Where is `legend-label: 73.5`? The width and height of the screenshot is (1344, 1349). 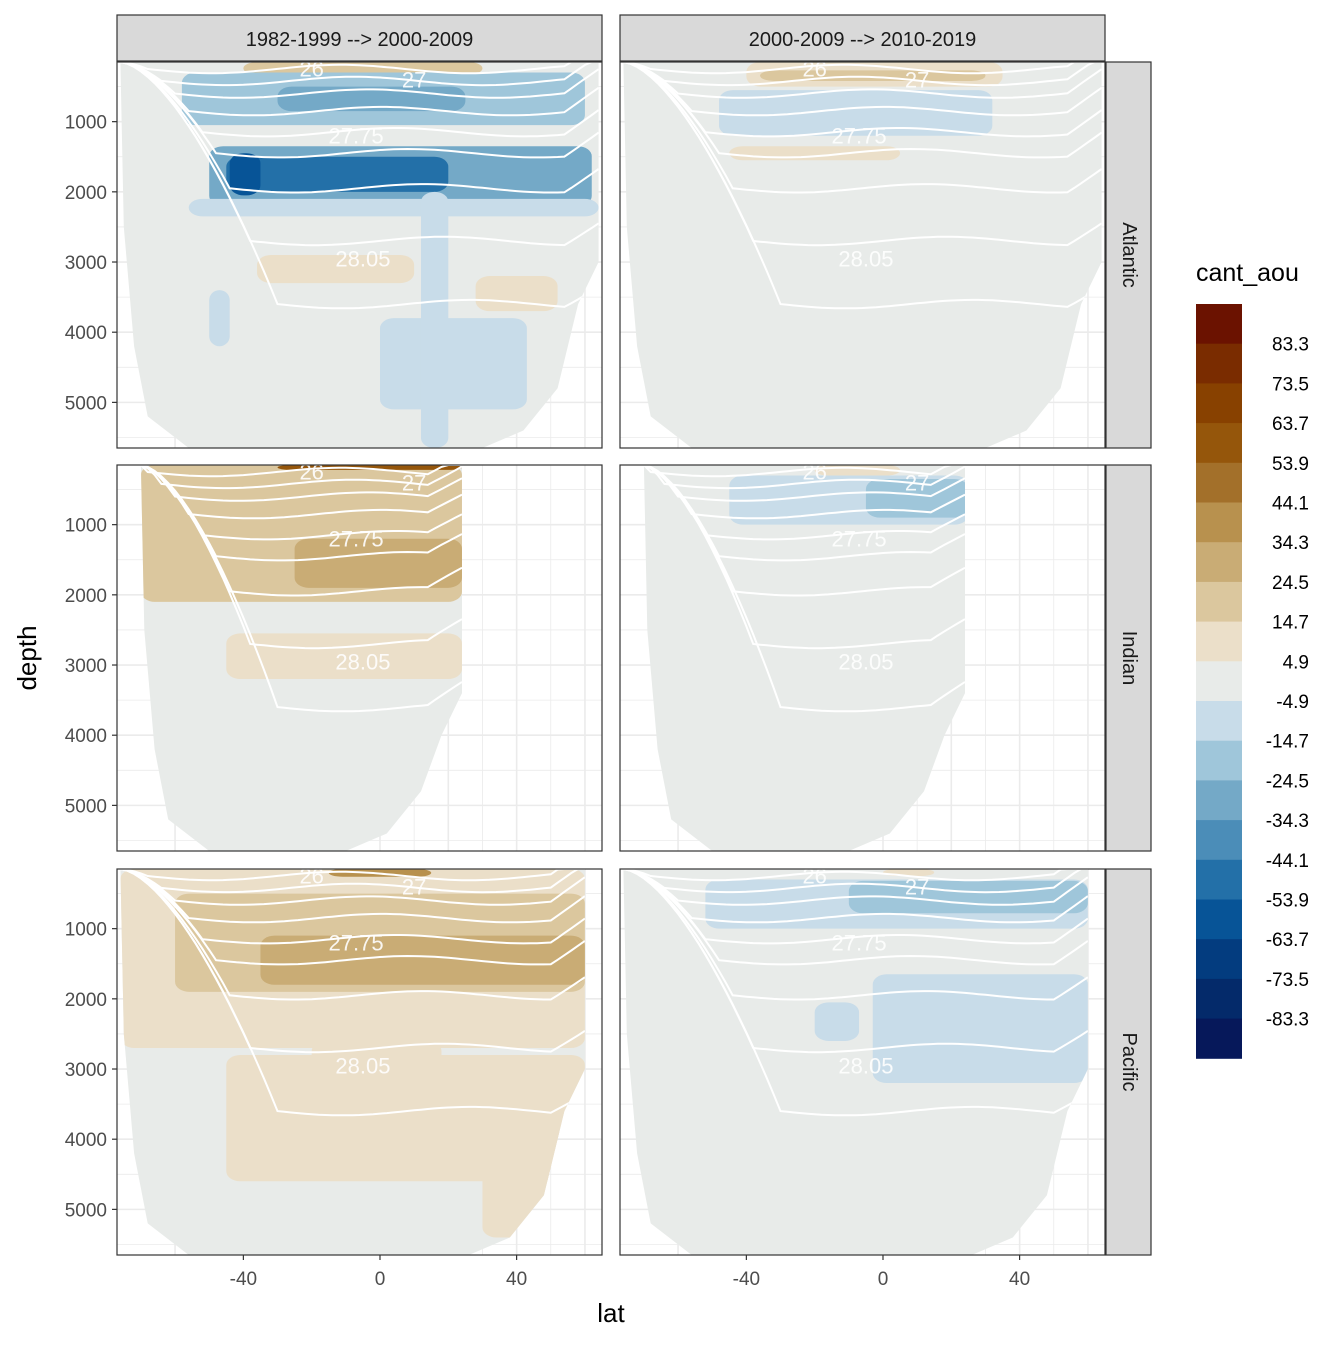 legend-label: 73.5 is located at coordinates (1290, 384).